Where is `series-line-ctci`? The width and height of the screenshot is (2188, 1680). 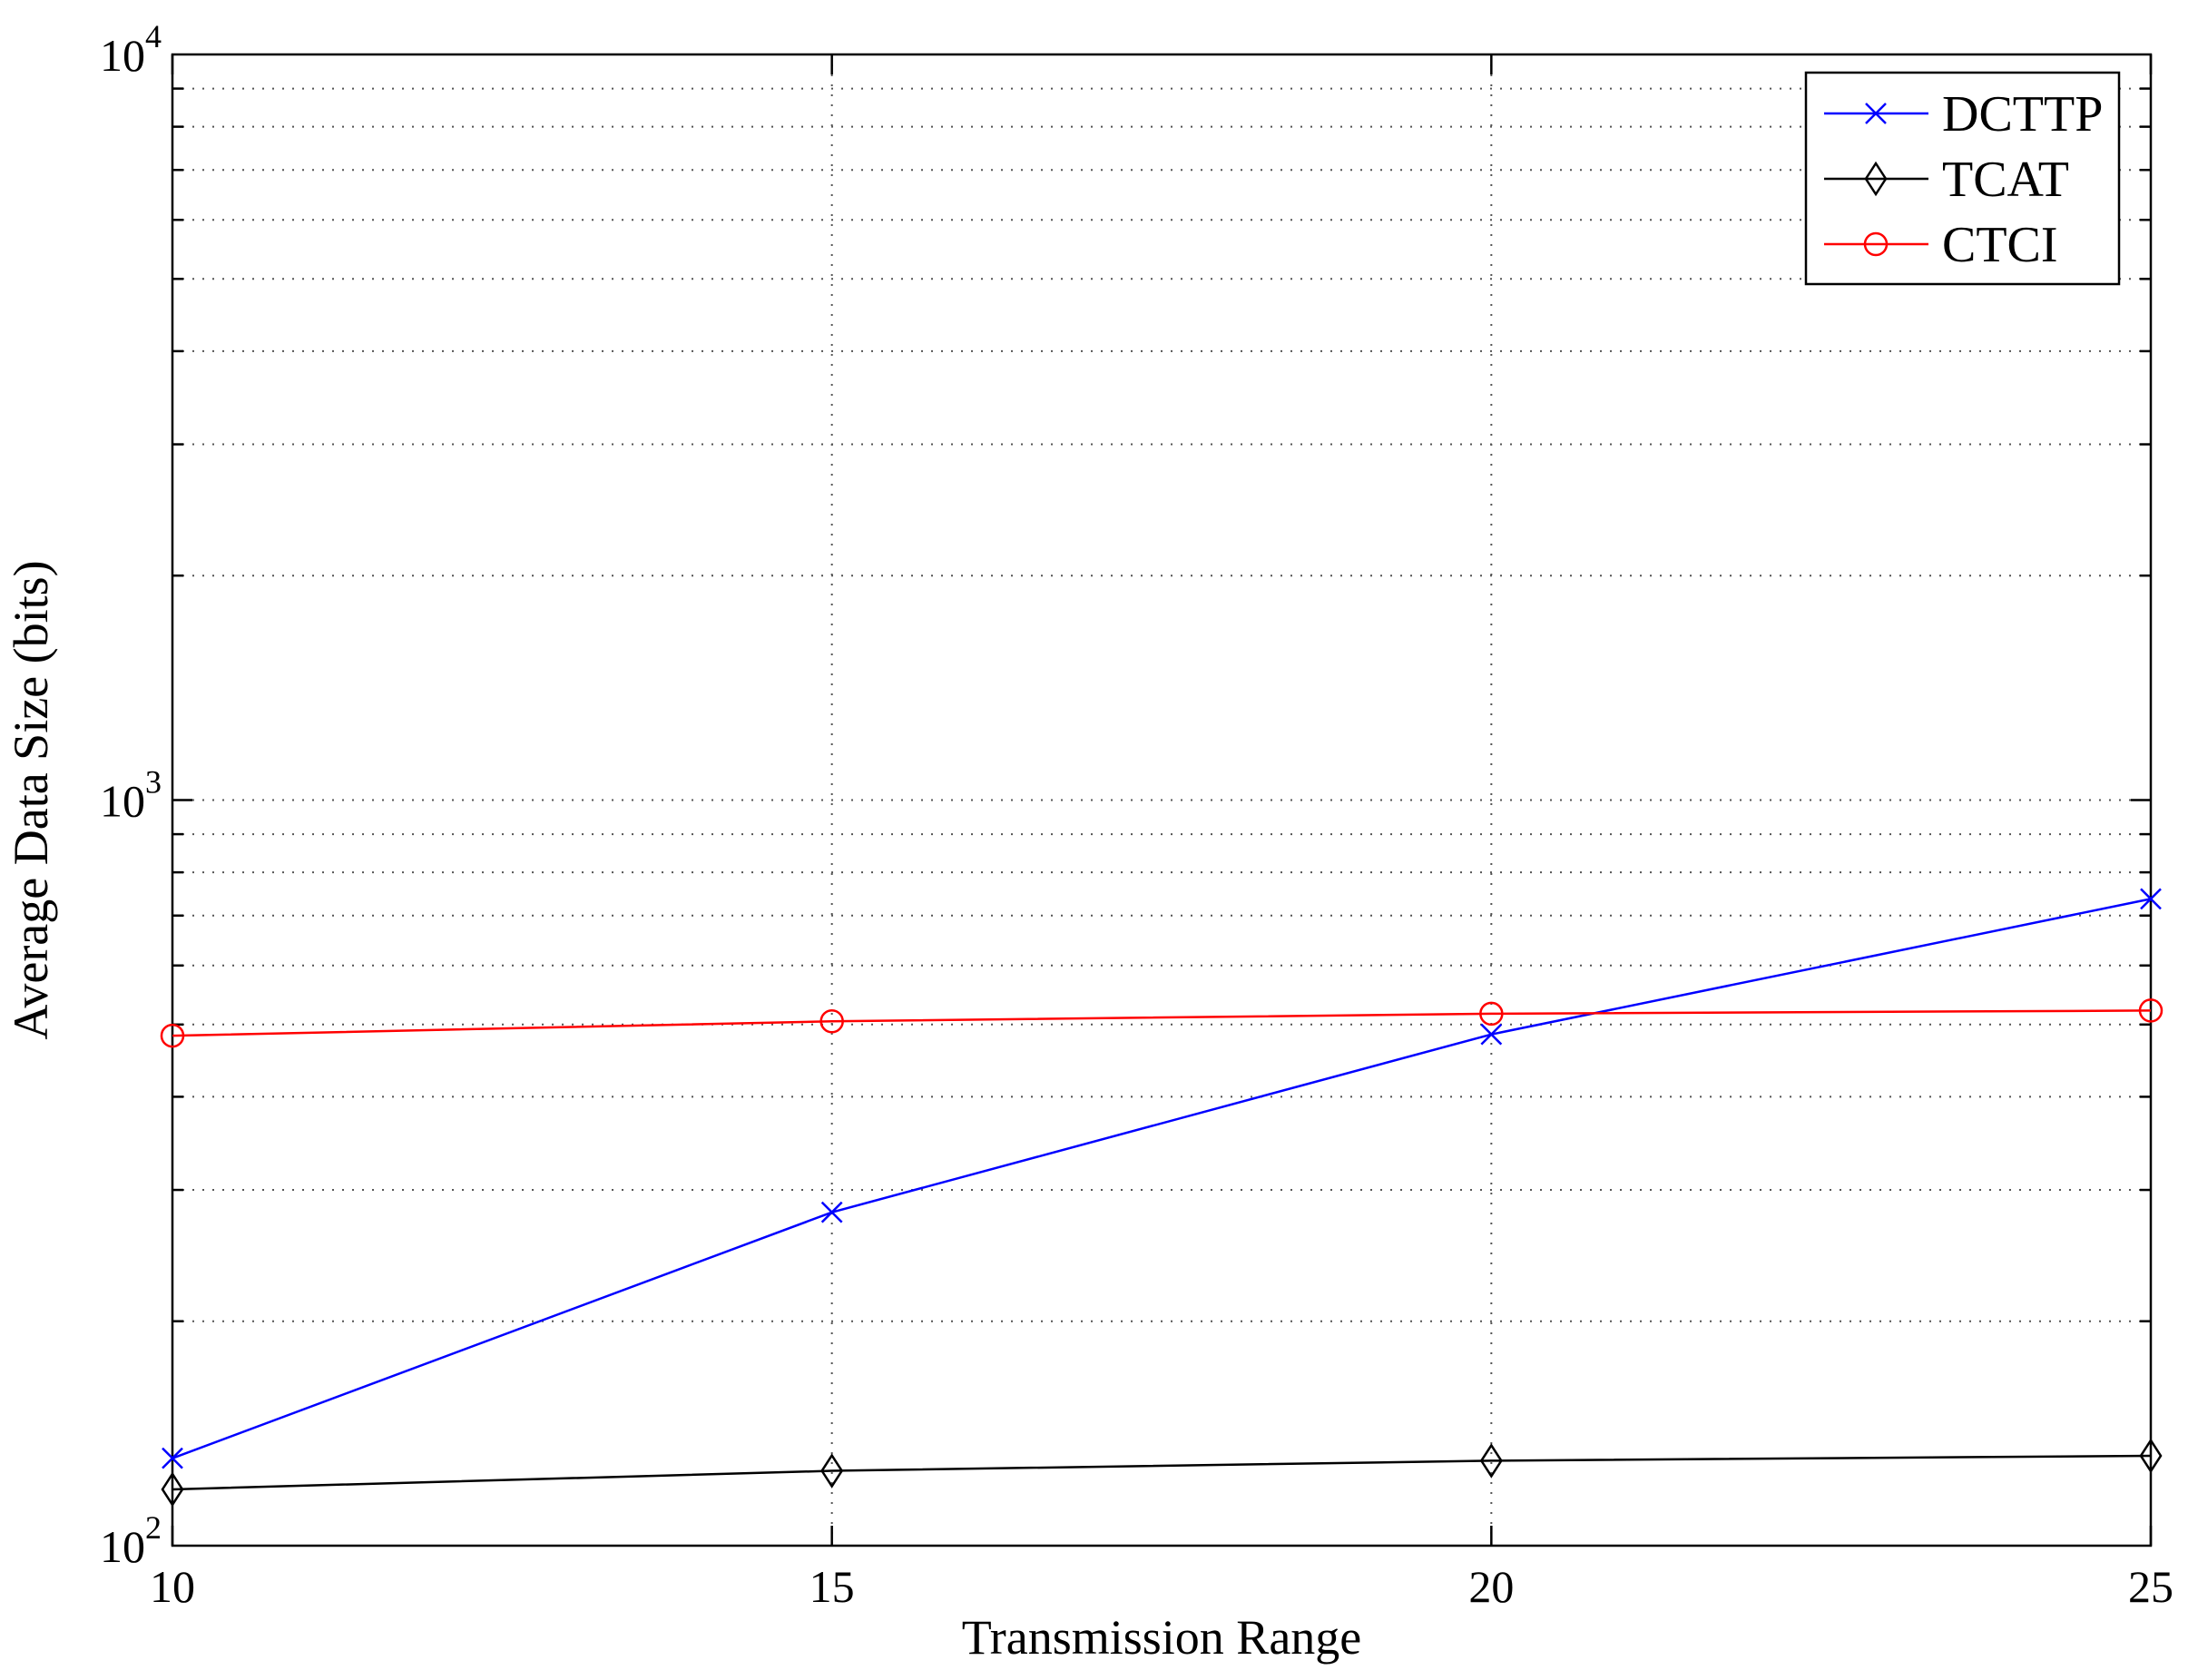 series-line-ctci is located at coordinates (1162, 1023).